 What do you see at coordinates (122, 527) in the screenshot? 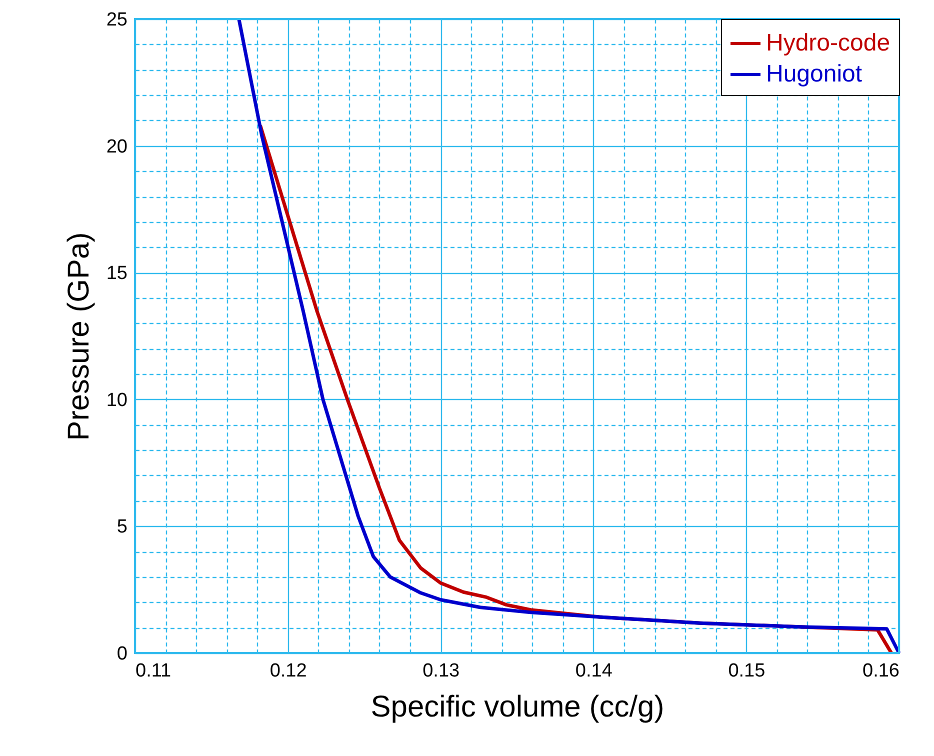
I see `y-tick-label: 5` at bounding box center [122, 527].